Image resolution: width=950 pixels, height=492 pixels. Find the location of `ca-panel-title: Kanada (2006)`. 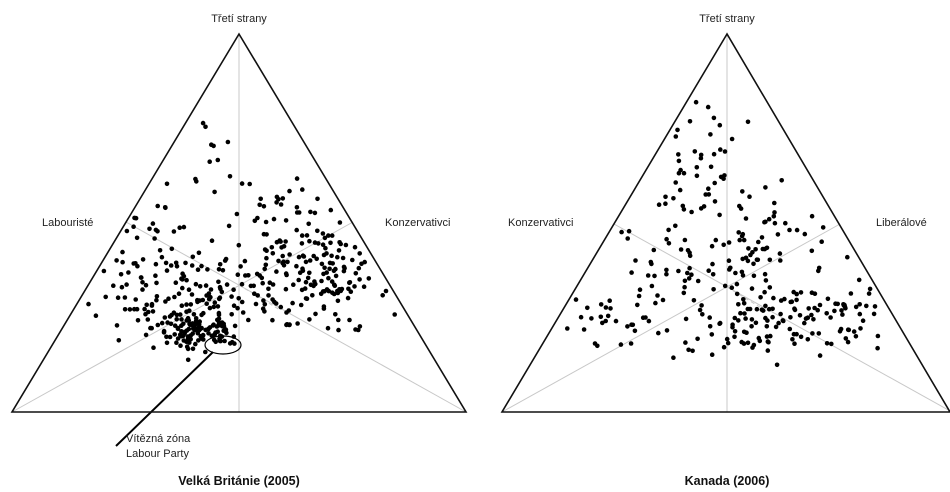

ca-panel-title: Kanada (2006) is located at coordinates (727, 481).